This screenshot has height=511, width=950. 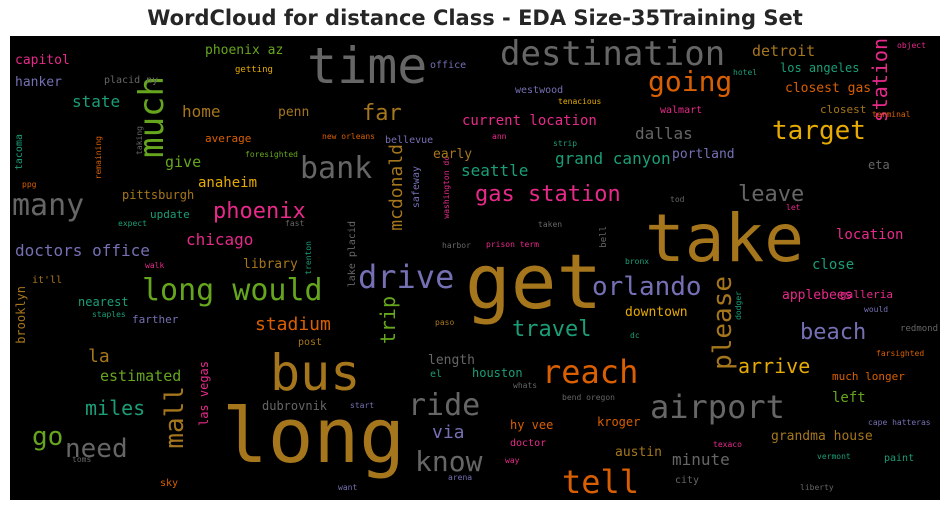 I want to click on word-safeway: safeway, so click(x=416, y=187).